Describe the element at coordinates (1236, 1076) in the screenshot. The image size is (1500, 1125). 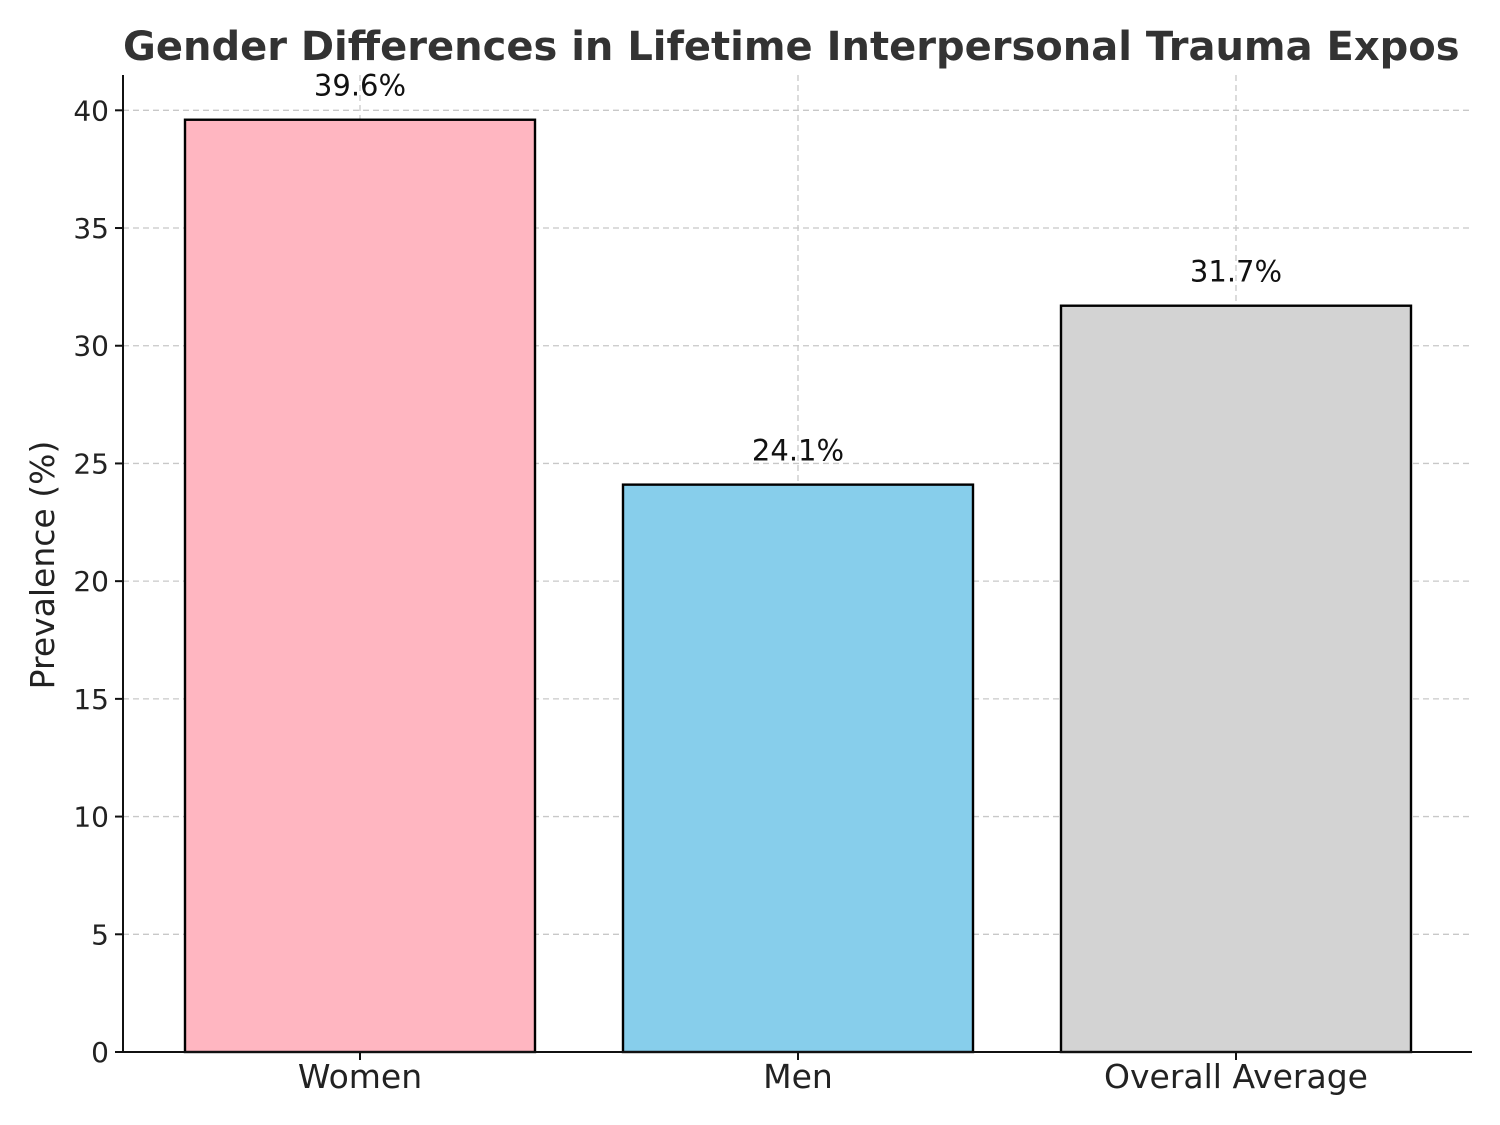
I see `x-tick-label: Overall Average` at that location.